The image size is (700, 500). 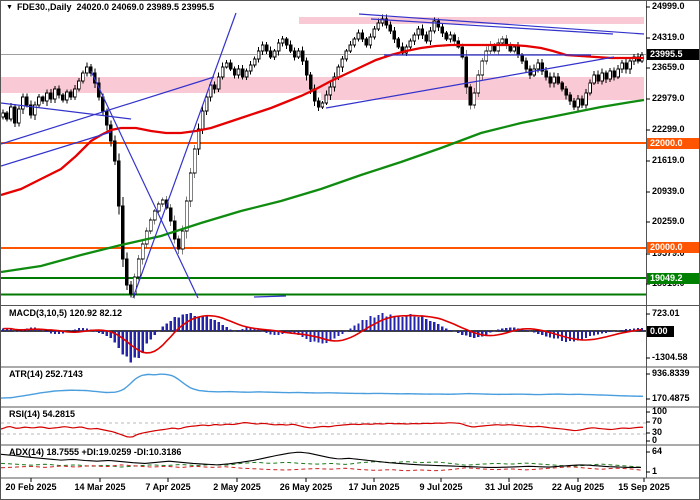 What do you see at coordinates (668, 191) in the screenshot?
I see `axis-label: 20939.0` at bounding box center [668, 191].